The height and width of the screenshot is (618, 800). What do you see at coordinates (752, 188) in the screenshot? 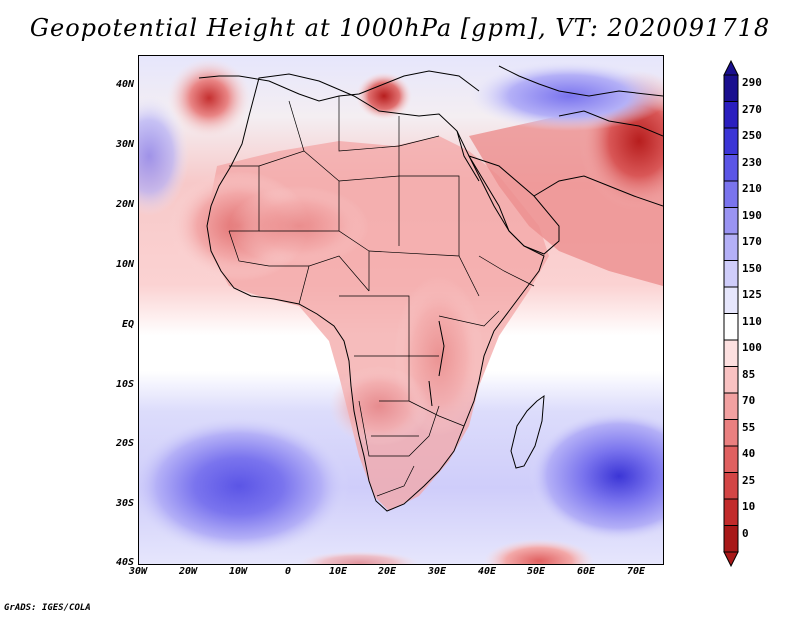
I see `colorbar-level-label: 210` at bounding box center [752, 188].